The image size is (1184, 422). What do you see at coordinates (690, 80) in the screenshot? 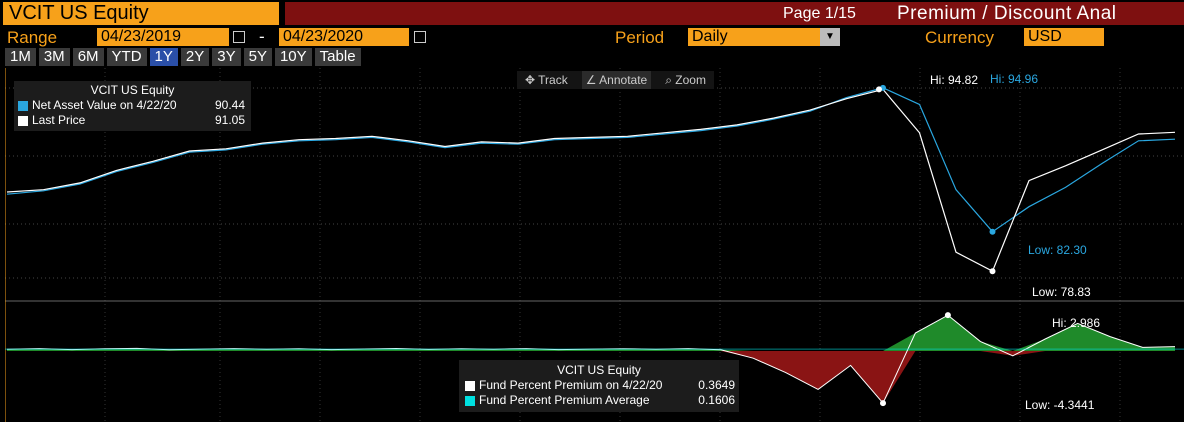
I see `zoom-label: Zoom` at bounding box center [690, 80].